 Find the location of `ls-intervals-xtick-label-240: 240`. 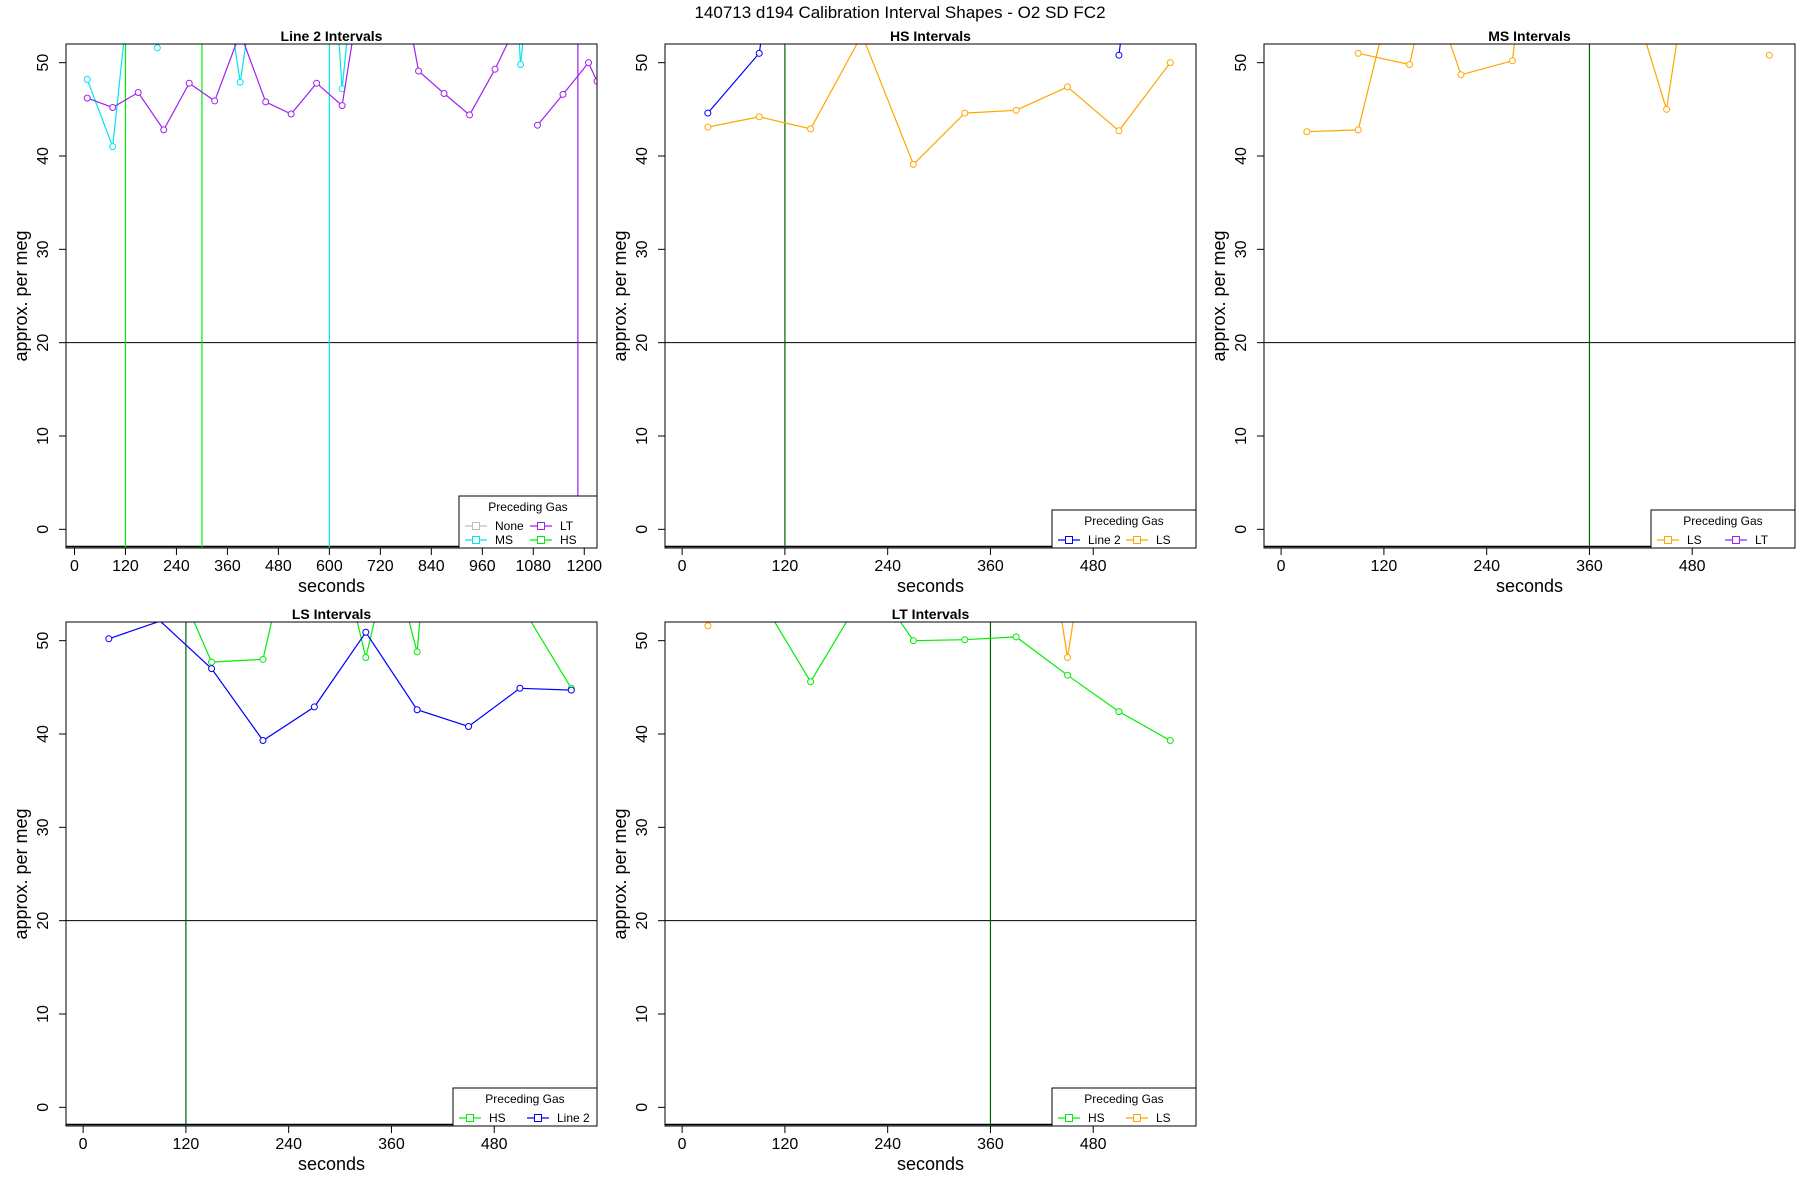

ls-intervals-xtick-label-240: 240 is located at coordinates (288, 1144).